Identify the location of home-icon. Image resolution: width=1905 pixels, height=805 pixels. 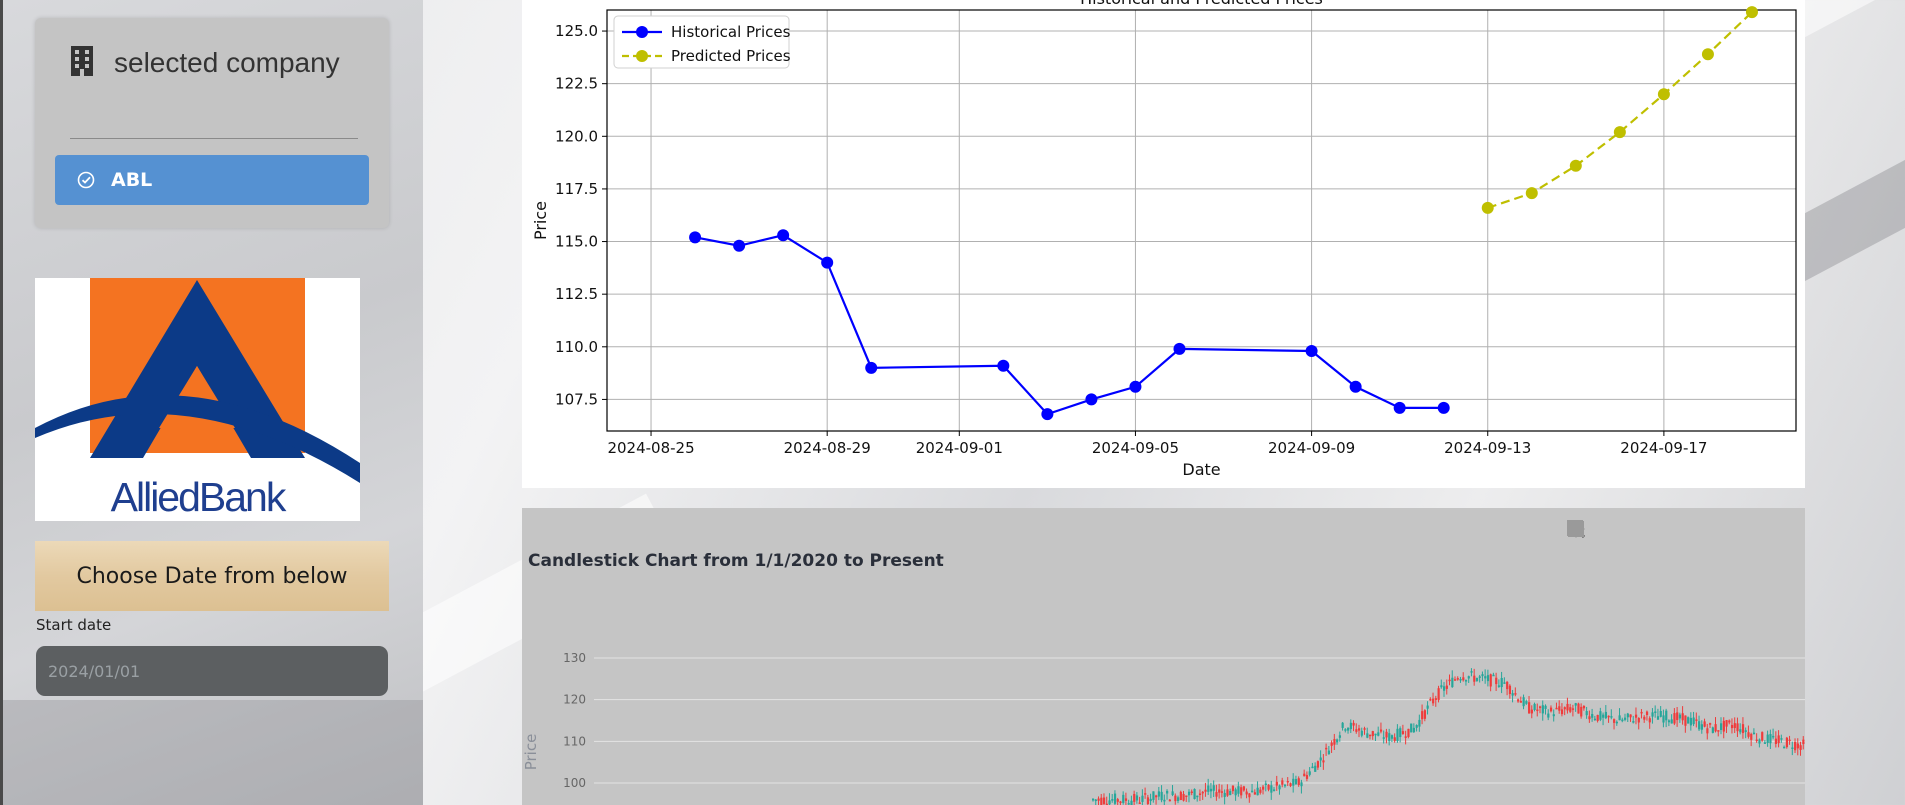
(1668, 530).